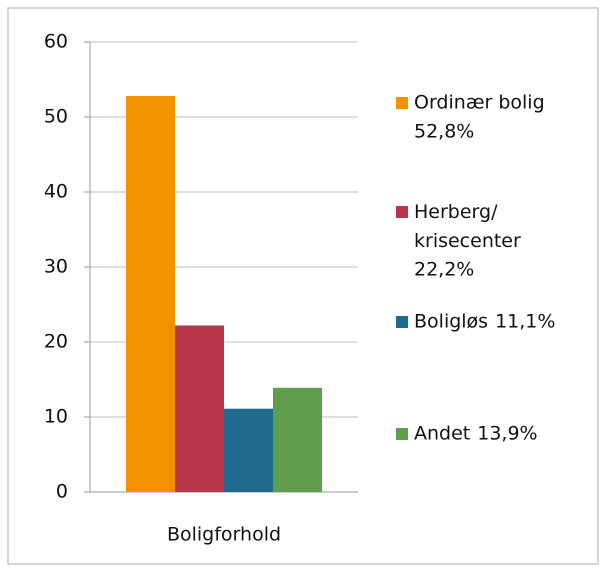 This screenshot has height=571, width=605. Describe the element at coordinates (507, 434) in the screenshot. I see `legend-value: 13,9%` at that location.